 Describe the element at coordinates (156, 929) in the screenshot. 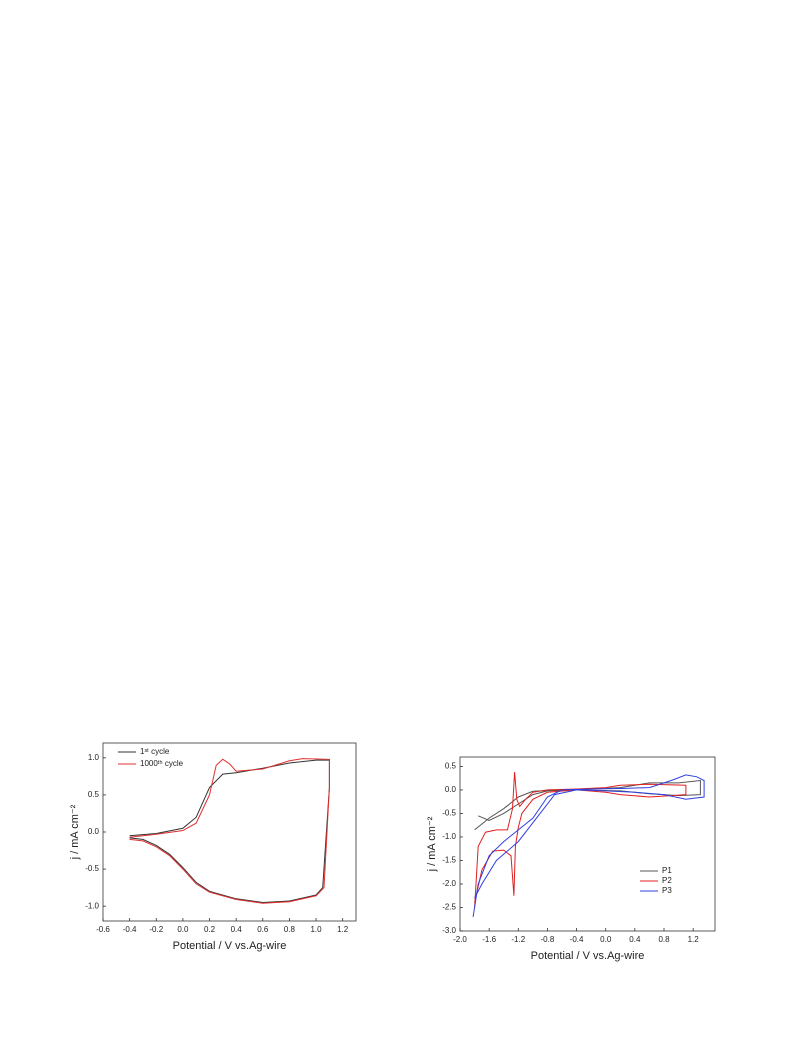

I see `x-tick-label: -0.2` at that location.